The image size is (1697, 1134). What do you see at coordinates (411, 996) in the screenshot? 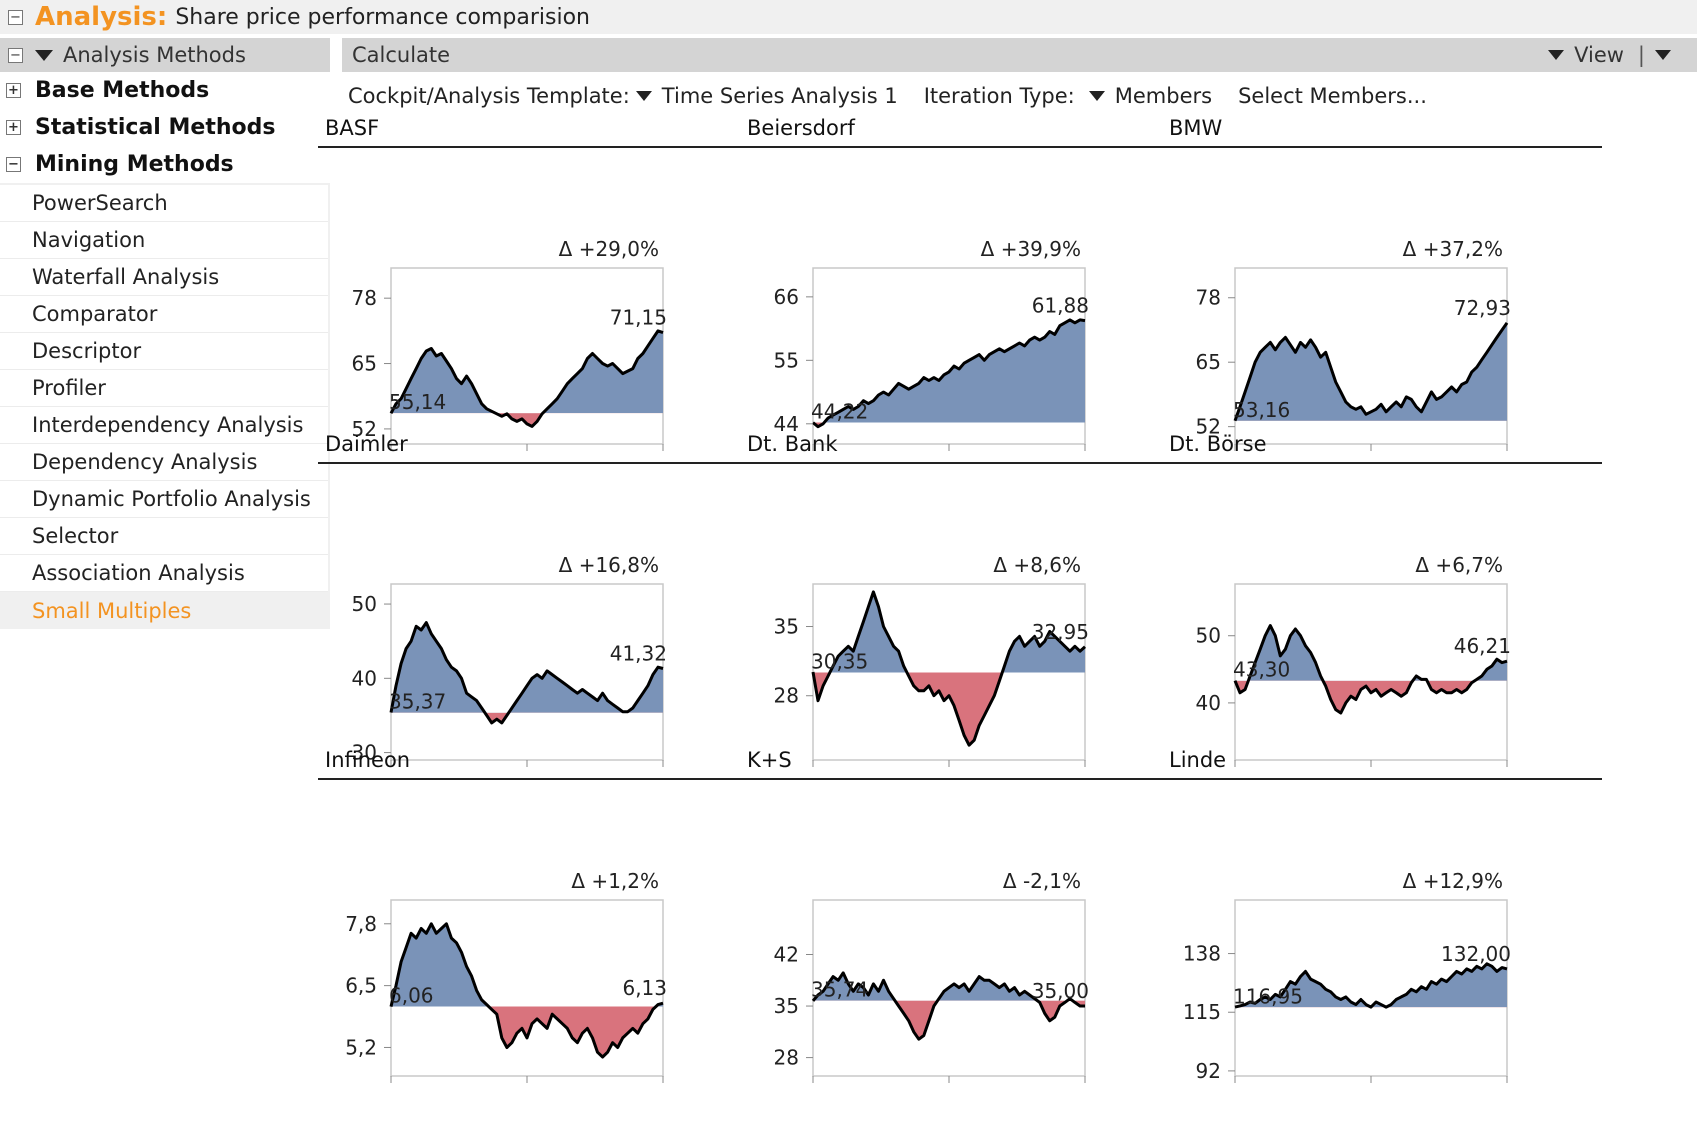
I see `start-value-label: 6,06` at bounding box center [411, 996].